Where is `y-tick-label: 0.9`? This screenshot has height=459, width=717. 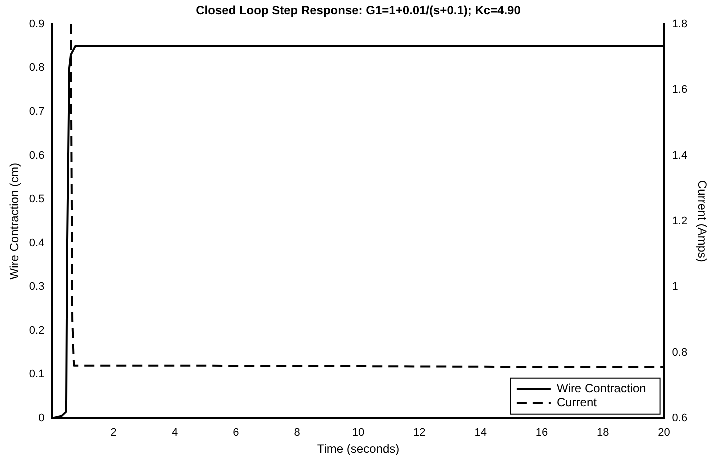 y-tick-label: 0.9 is located at coordinates (37, 24).